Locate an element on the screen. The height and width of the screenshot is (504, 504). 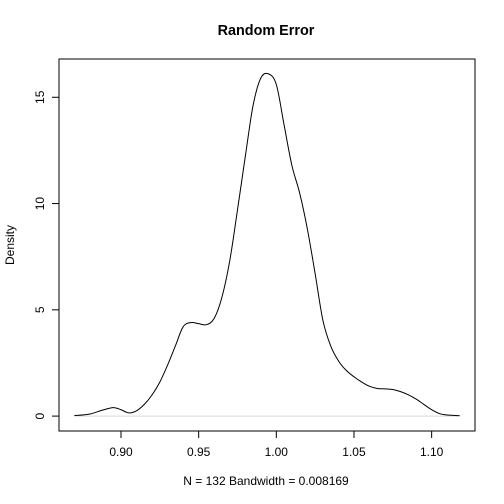
y-axis-title: Density is located at coordinates (10, 245).